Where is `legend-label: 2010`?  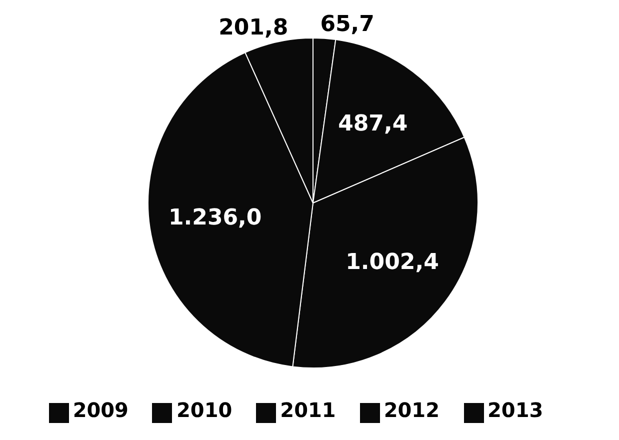
legend-label: 2010 is located at coordinates (204, 410).